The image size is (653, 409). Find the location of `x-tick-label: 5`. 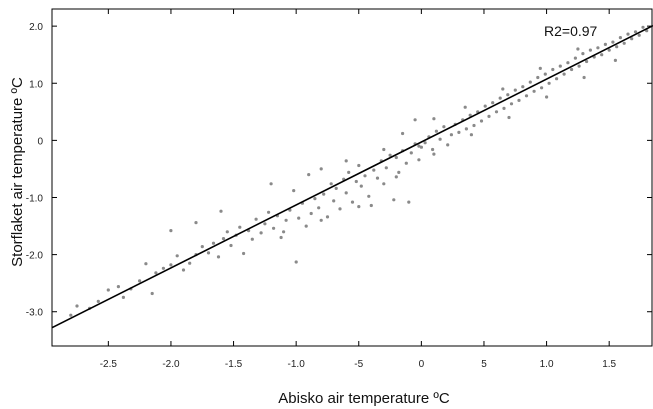

x-tick-label: 5 is located at coordinates (484, 364).